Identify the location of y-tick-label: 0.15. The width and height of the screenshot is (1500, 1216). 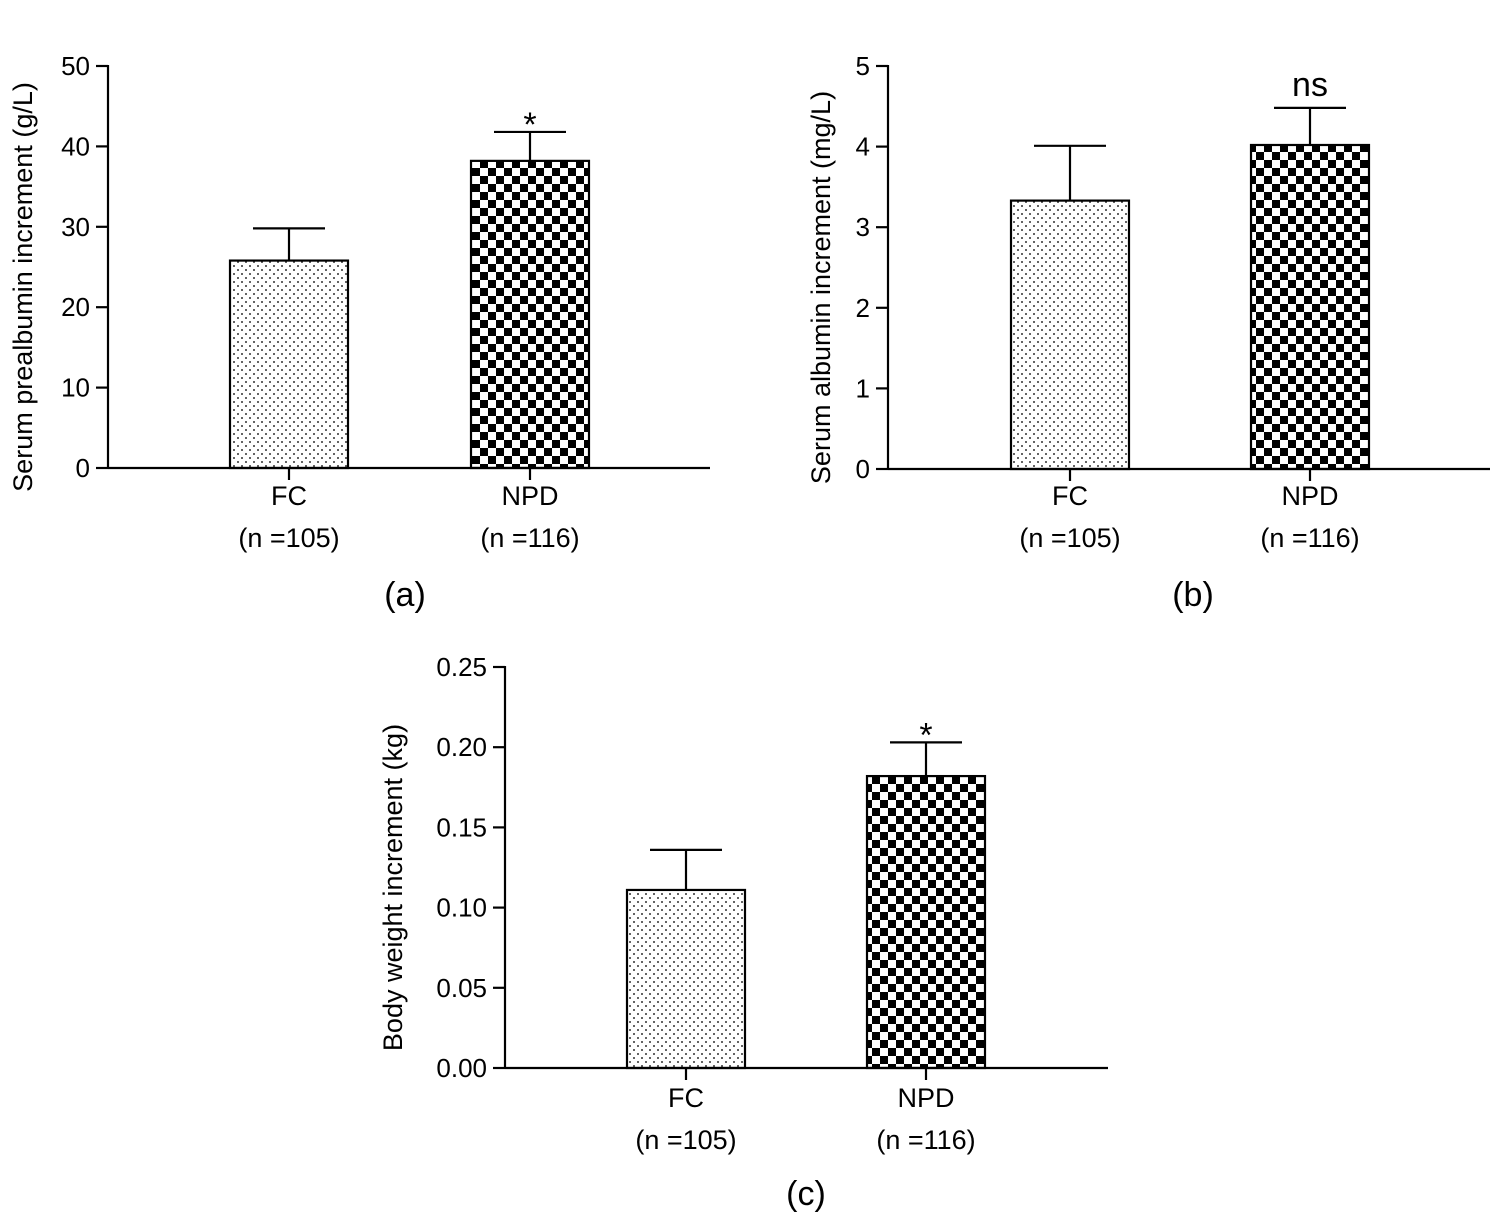
(461, 827).